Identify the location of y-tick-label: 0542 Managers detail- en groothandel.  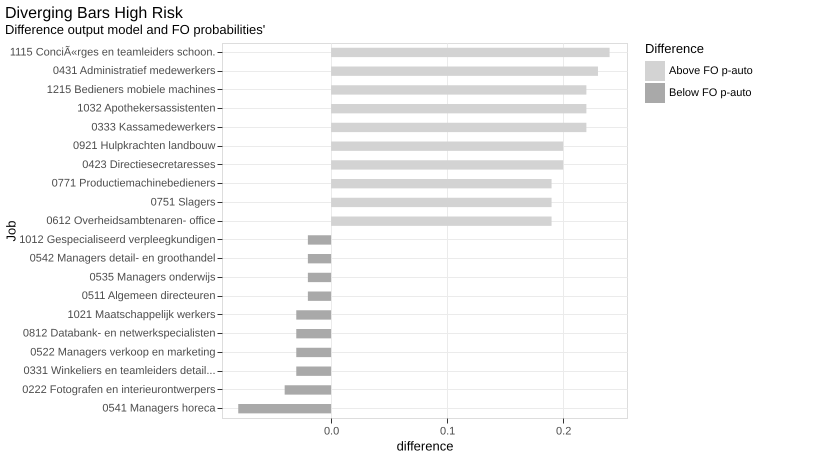
(123, 258).